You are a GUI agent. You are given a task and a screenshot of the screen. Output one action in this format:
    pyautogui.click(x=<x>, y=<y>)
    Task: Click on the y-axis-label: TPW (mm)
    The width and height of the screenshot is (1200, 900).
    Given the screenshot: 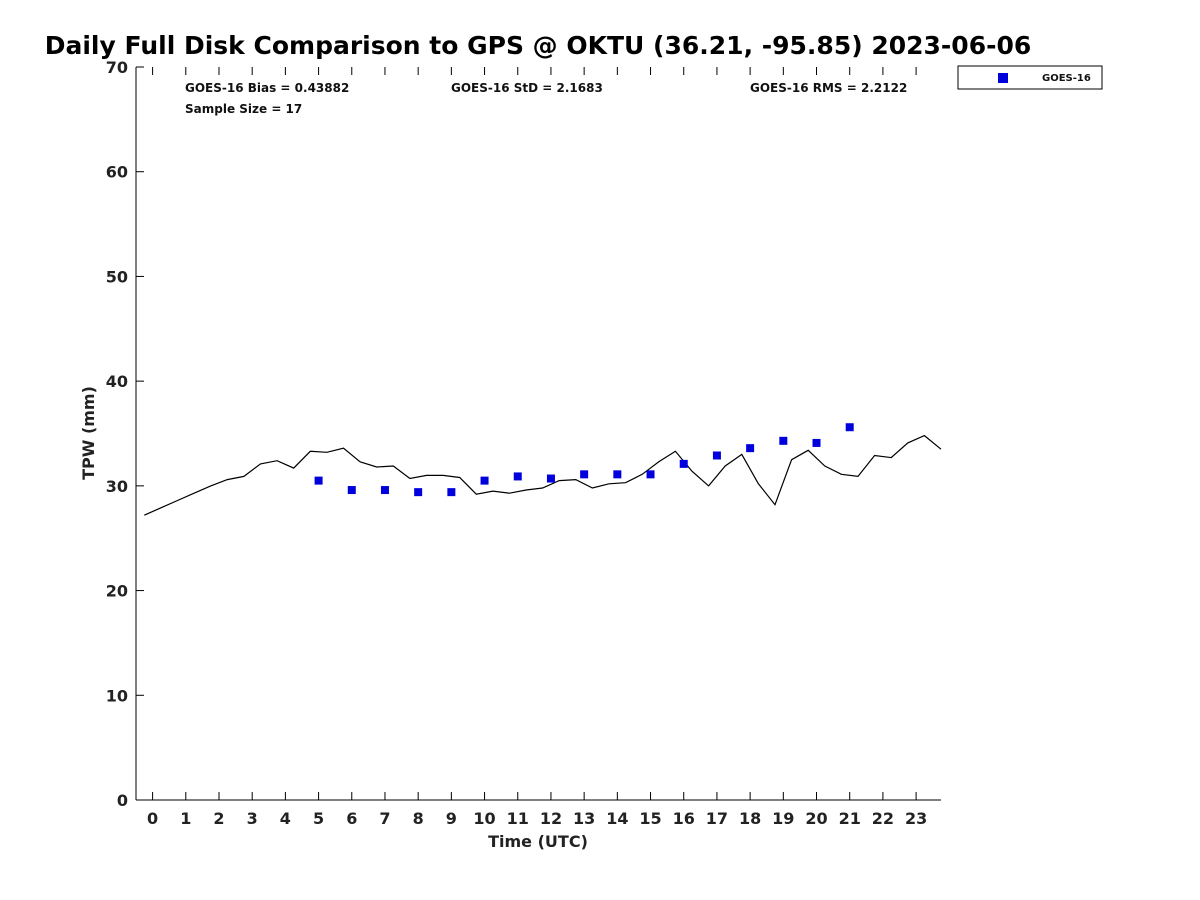 What is the action you would take?
    pyautogui.click(x=88, y=433)
    